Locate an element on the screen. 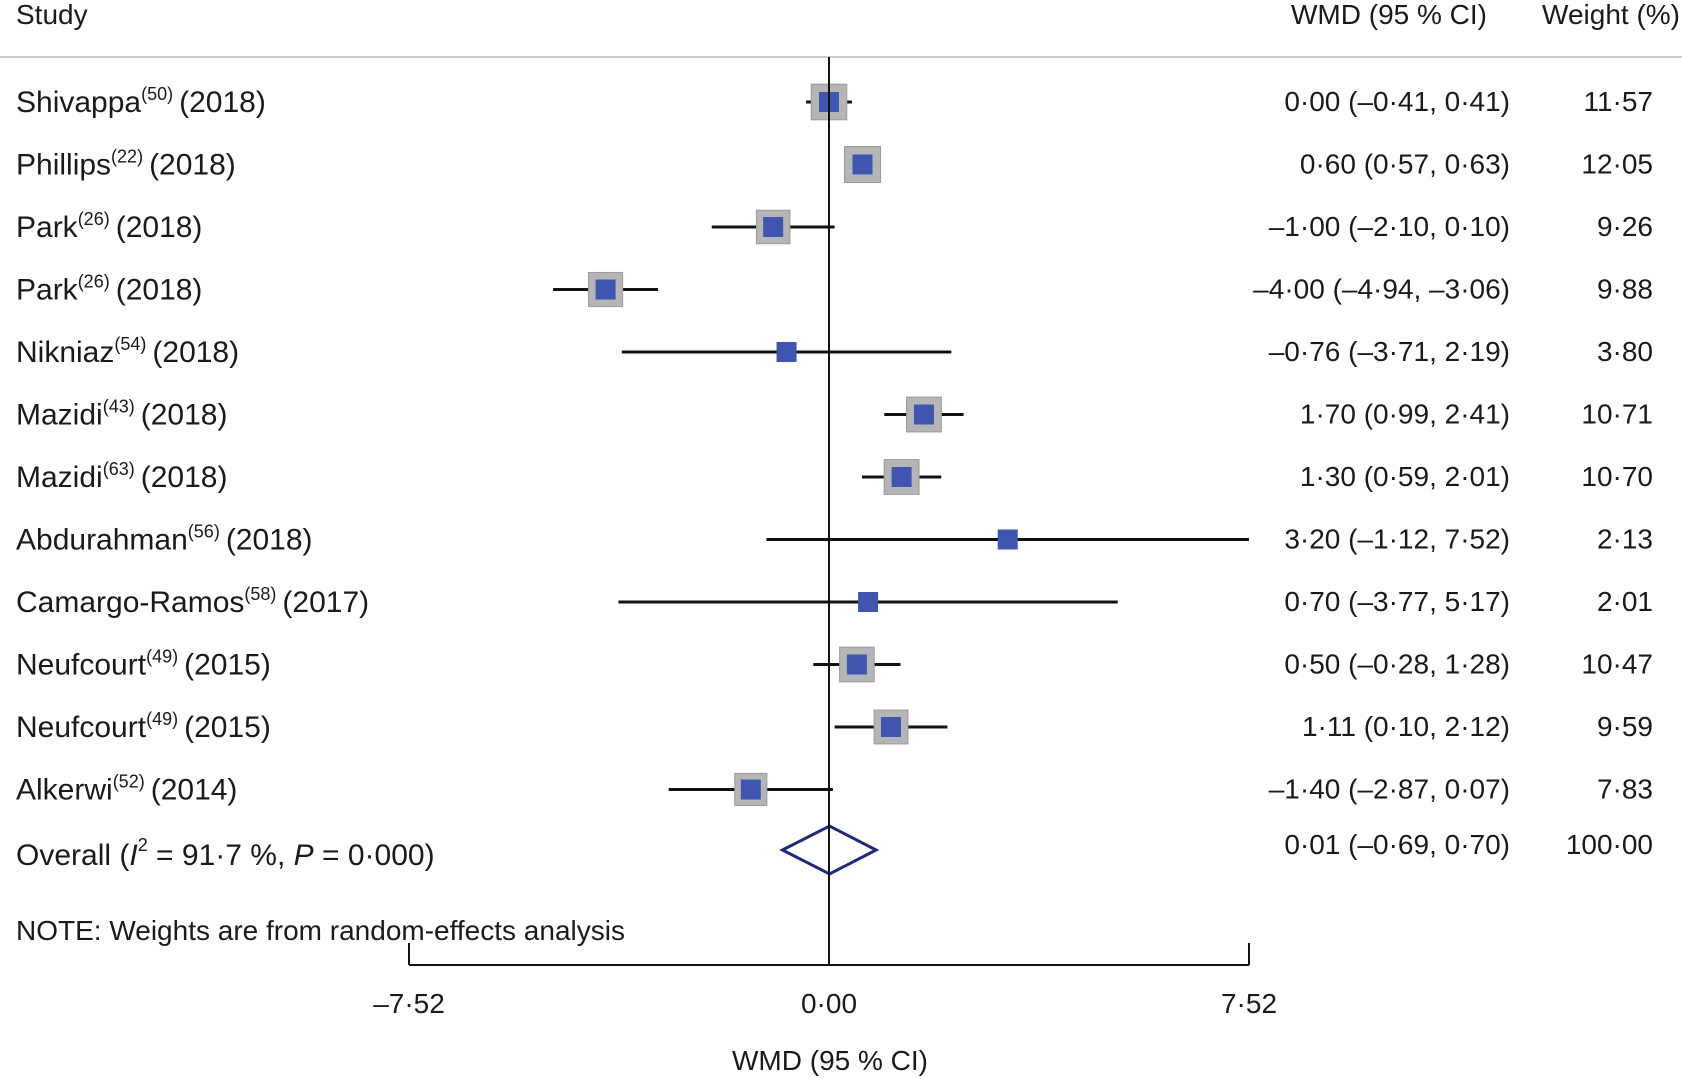 The image size is (1682, 1079). x-tick-label: –7·52 is located at coordinates (409, 1003).